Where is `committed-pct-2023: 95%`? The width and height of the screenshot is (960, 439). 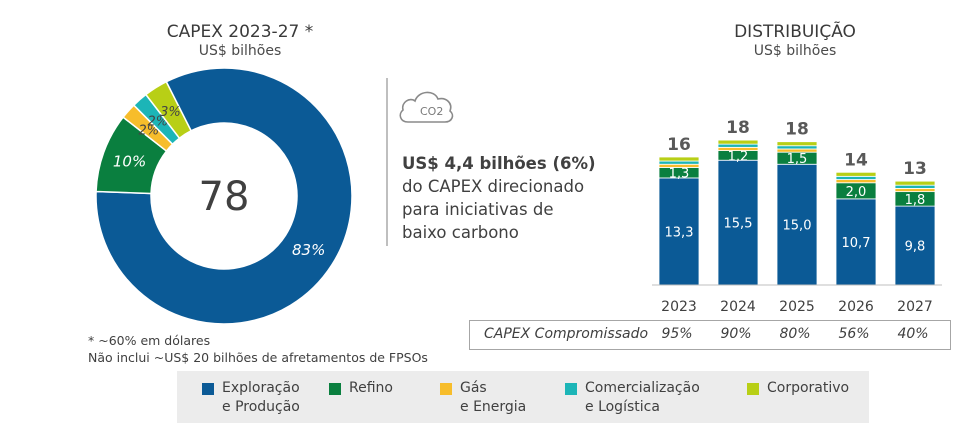 committed-pct-2023: 95% is located at coordinates (677, 334).